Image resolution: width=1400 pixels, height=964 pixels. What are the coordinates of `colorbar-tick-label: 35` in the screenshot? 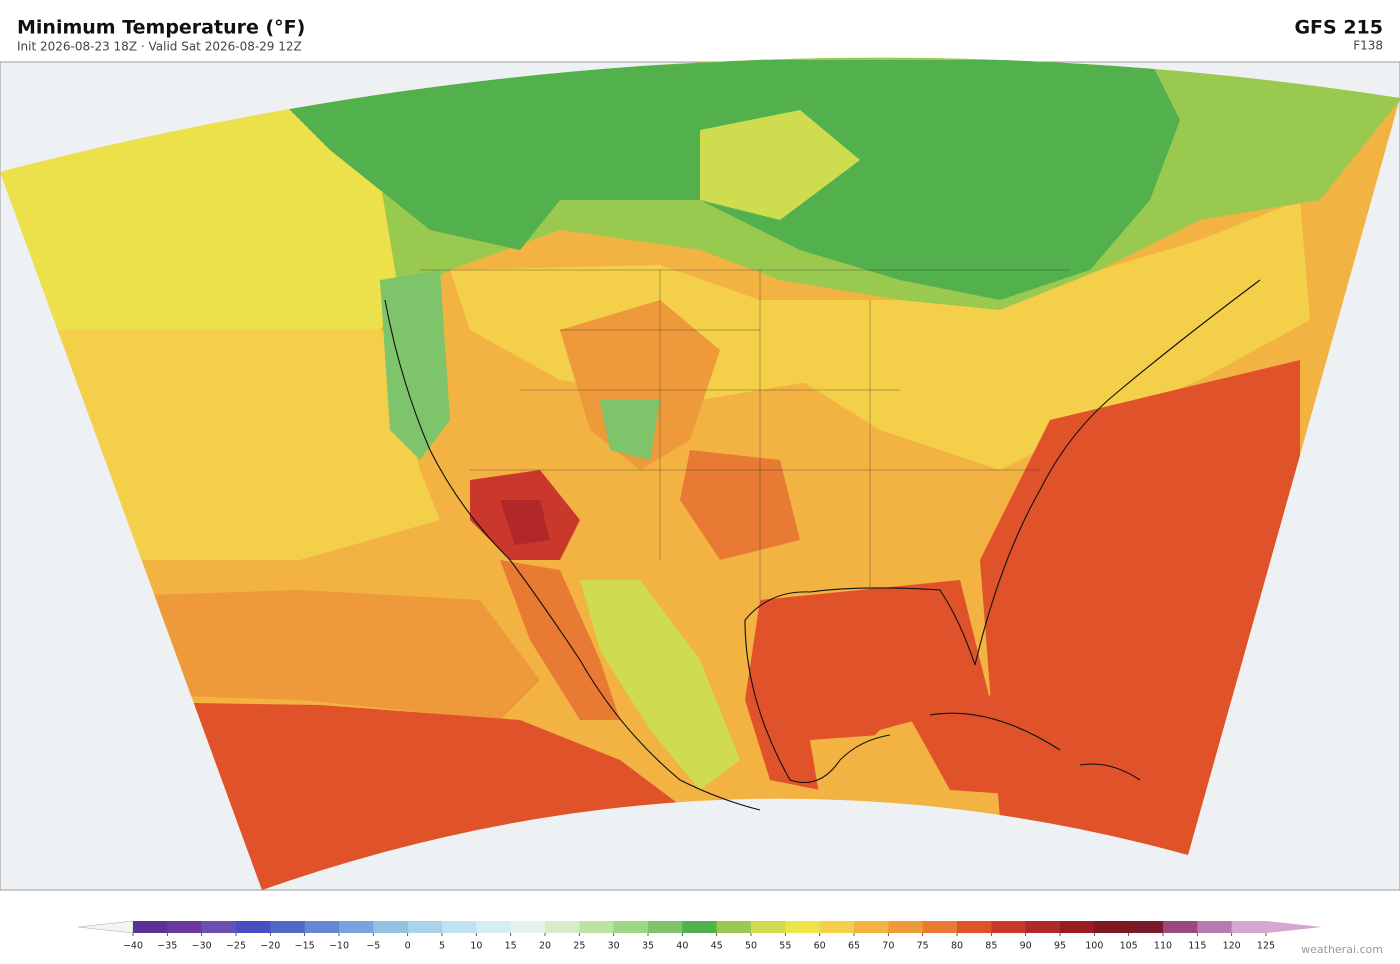 It's located at (648, 946).